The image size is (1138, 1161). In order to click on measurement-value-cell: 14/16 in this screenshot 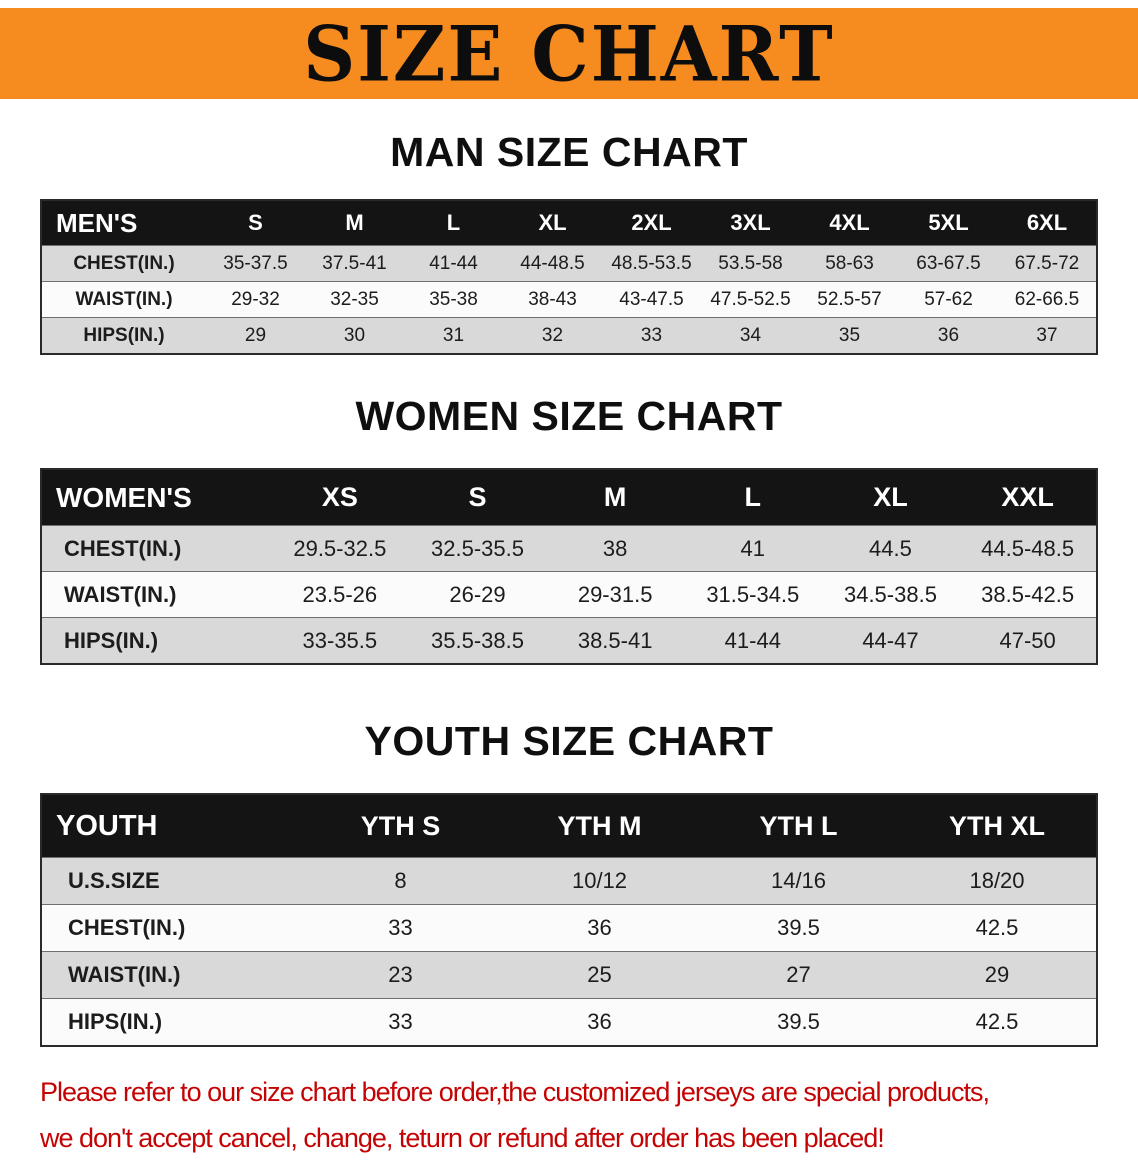, I will do `click(798, 881)`.